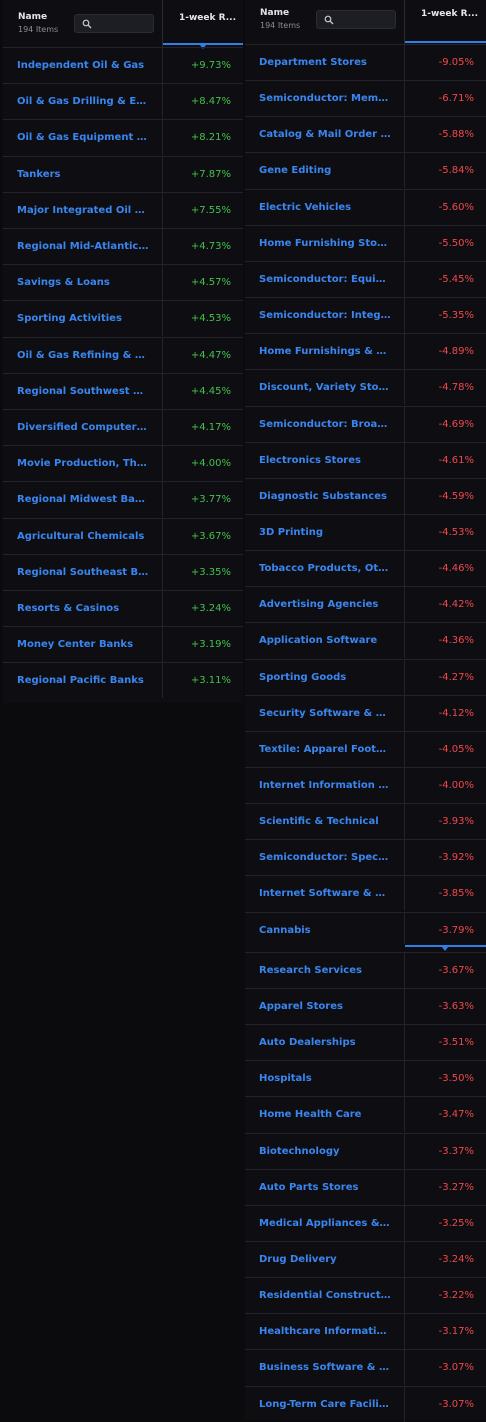  I want to click on table-row: Business Software & Services -3.07%, so click(365, 1367).